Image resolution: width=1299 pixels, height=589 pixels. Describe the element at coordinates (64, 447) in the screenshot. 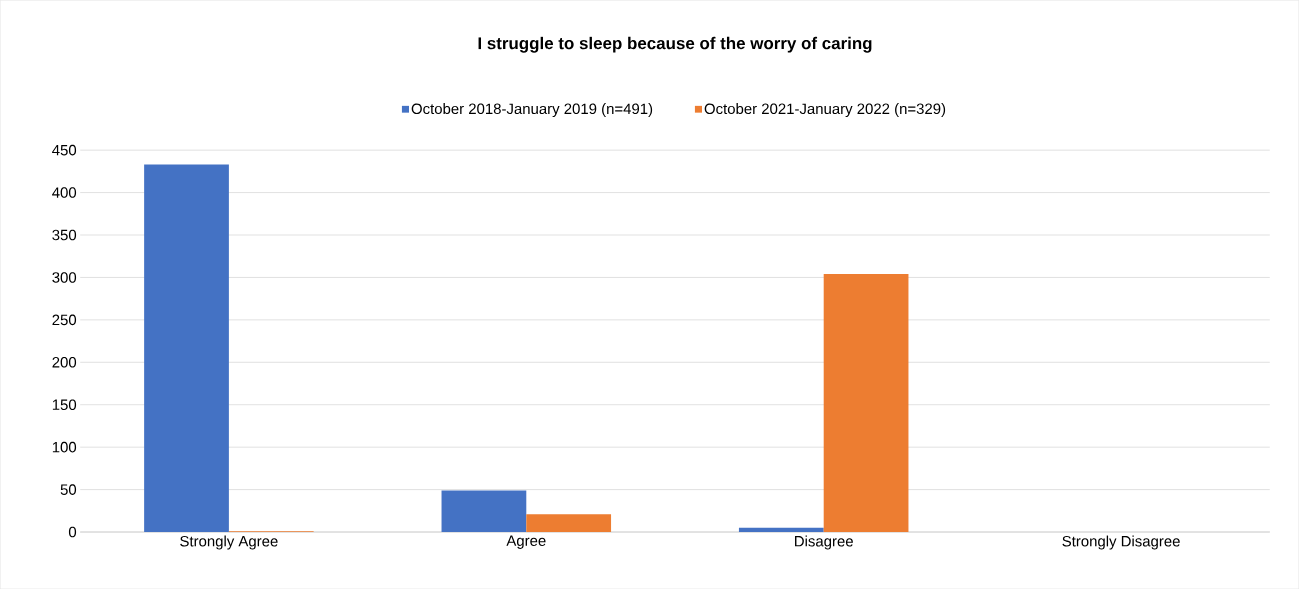

I see `y-tick-label: 100` at that location.